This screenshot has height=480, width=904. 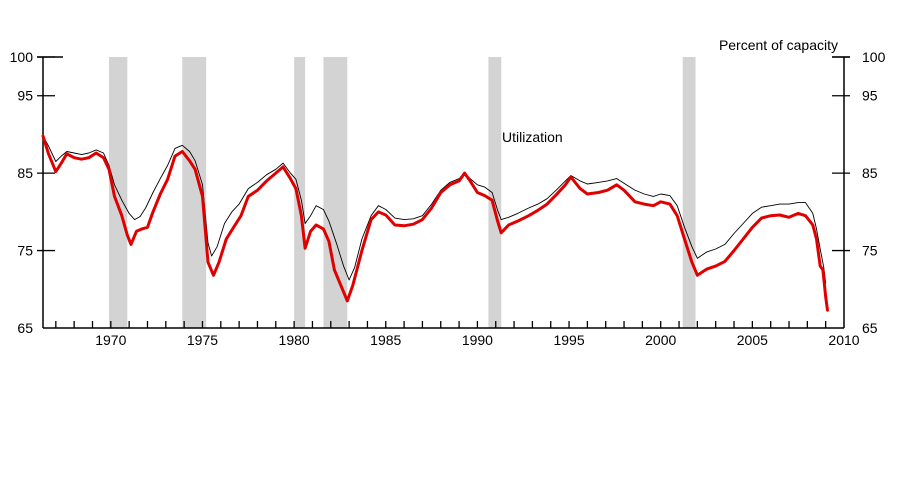 I want to click on x-tick-label-2000: 2000, so click(x=660, y=340).